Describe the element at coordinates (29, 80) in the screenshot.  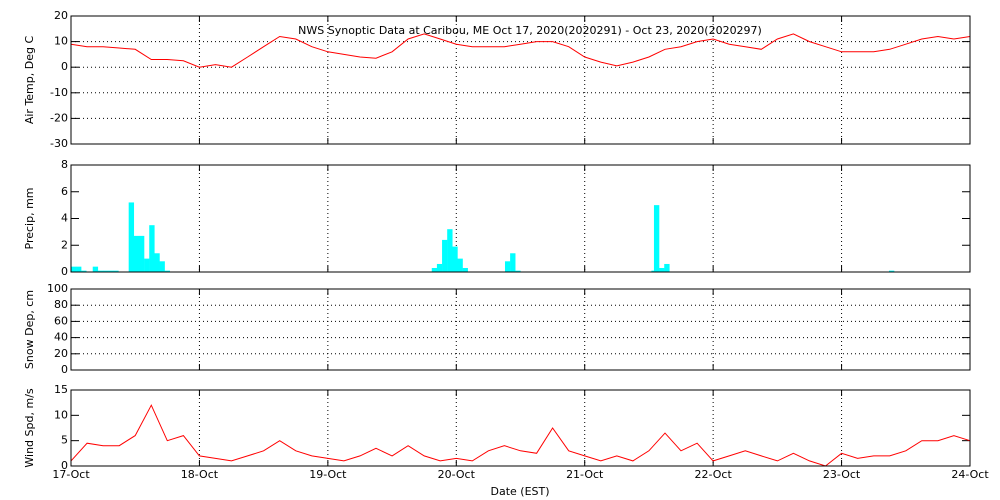
I see `y-axis-label: Air Temp, Deg C` at that location.